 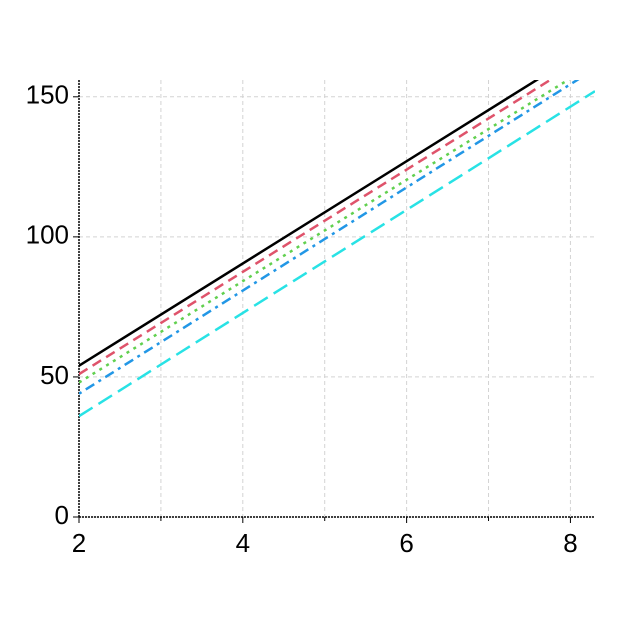 I want to click on x-tick-label: 6, so click(x=406, y=543).